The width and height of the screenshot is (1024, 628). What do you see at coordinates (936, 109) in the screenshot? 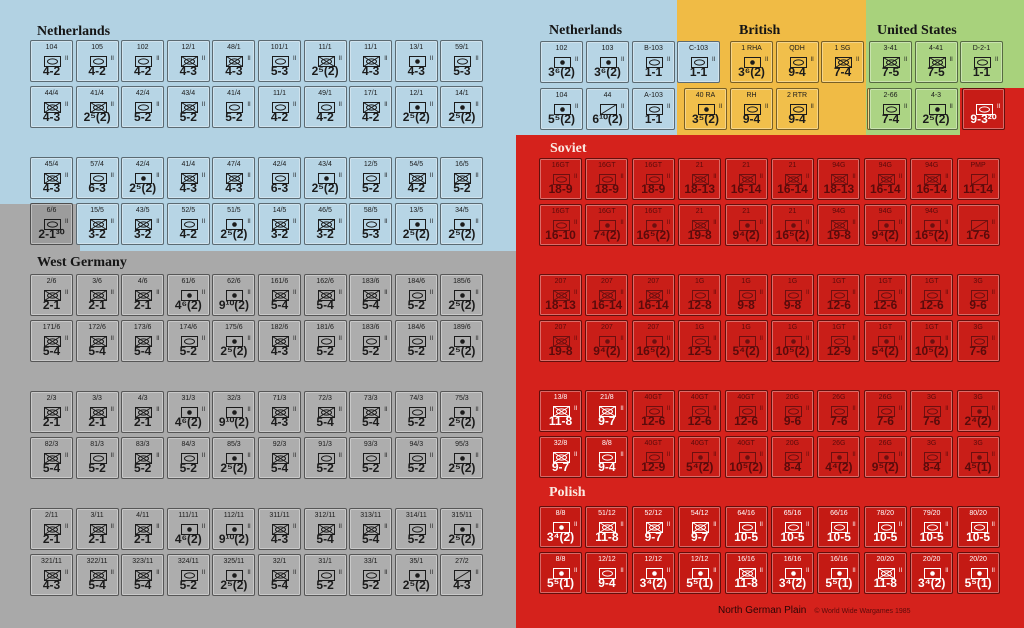
I see `unit-counter: 4-3 II 2⁵(2)` at bounding box center [936, 109].